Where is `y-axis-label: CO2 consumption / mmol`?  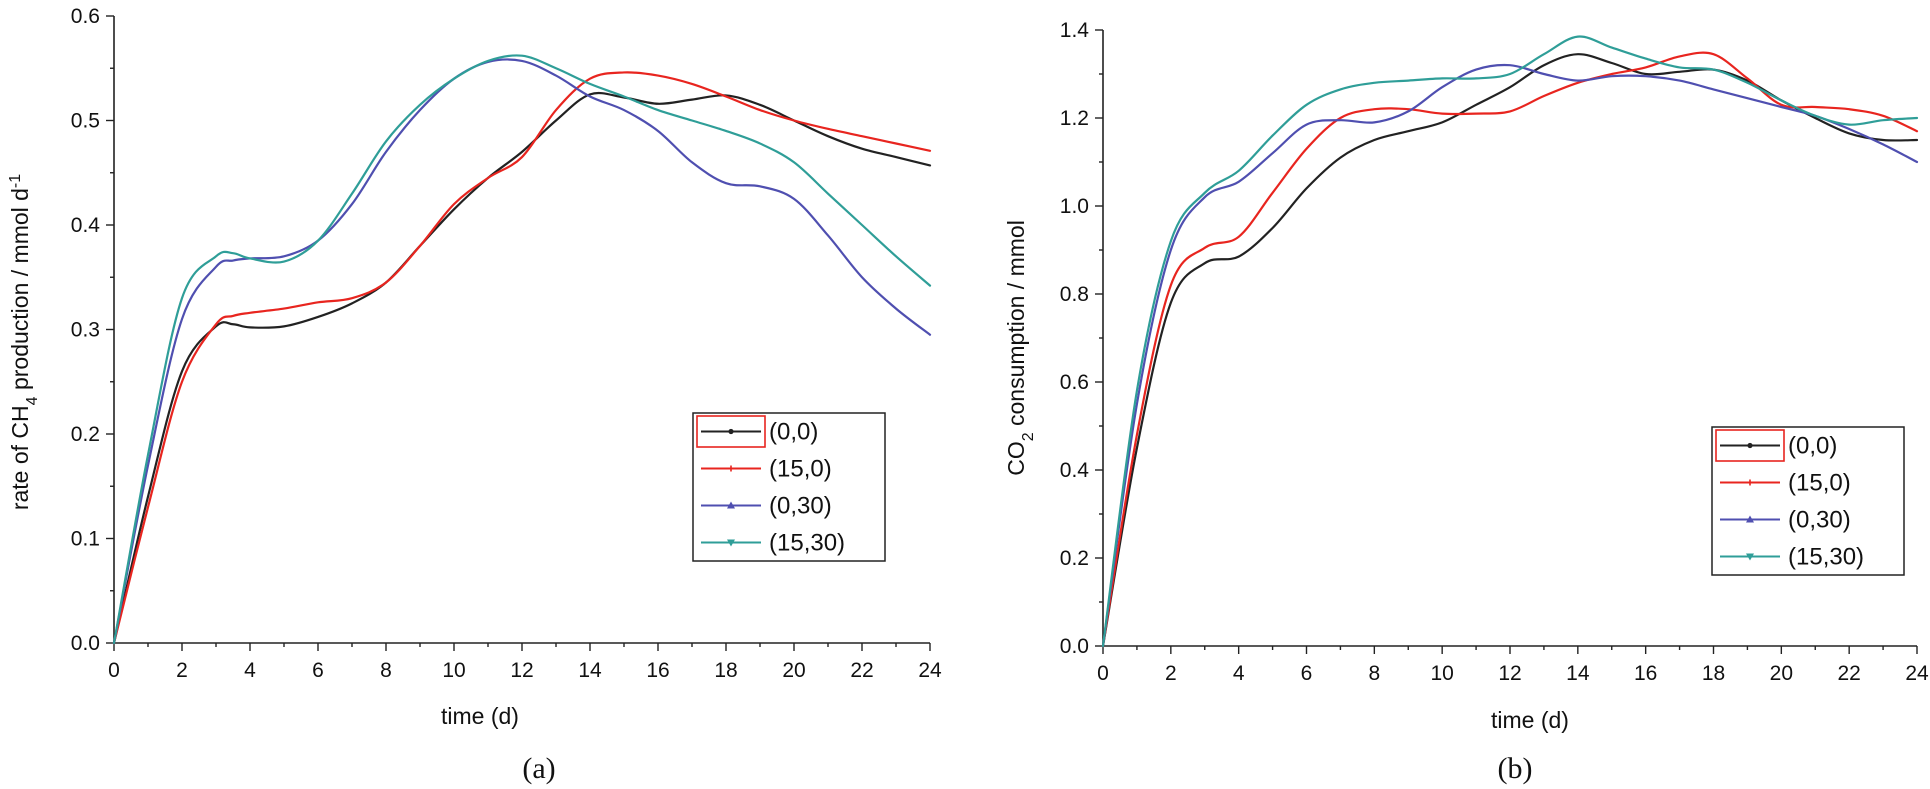
y-axis-label: CO2 consumption / mmol is located at coordinates (1020, 348).